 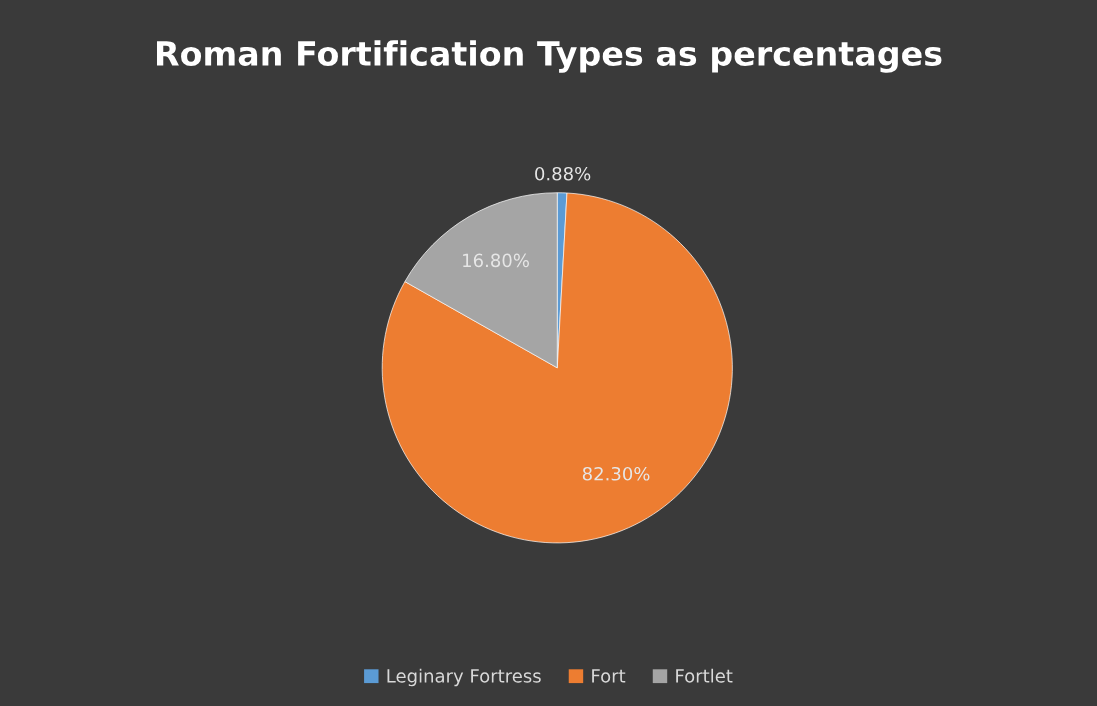 I want to click on legend-label: Fort, so click(x=609, y=676).